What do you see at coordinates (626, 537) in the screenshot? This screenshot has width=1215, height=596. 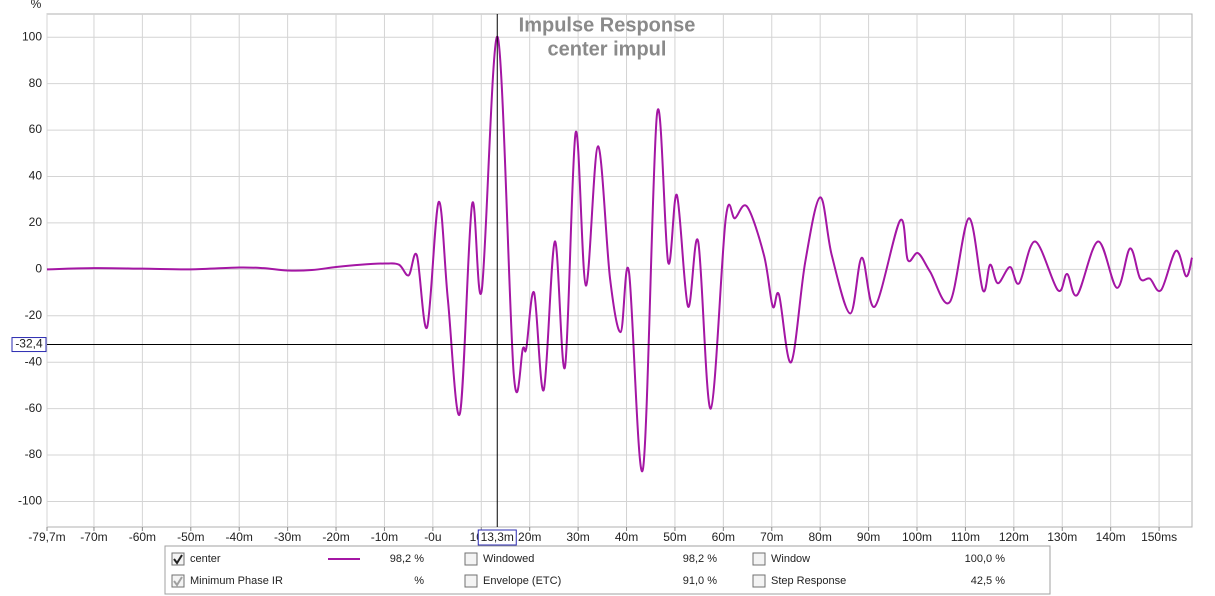 I see `x-tick-label: 40m` at bounding box center [626, 537].